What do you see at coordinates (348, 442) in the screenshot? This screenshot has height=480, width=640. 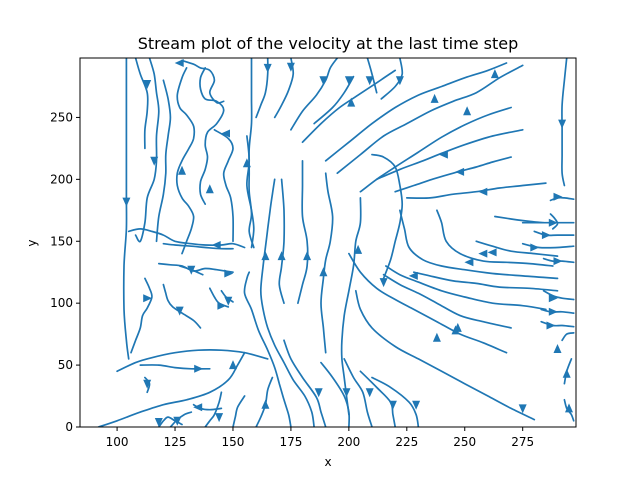 I see `x-tick-label: 200` at bounding box center [348, 442].